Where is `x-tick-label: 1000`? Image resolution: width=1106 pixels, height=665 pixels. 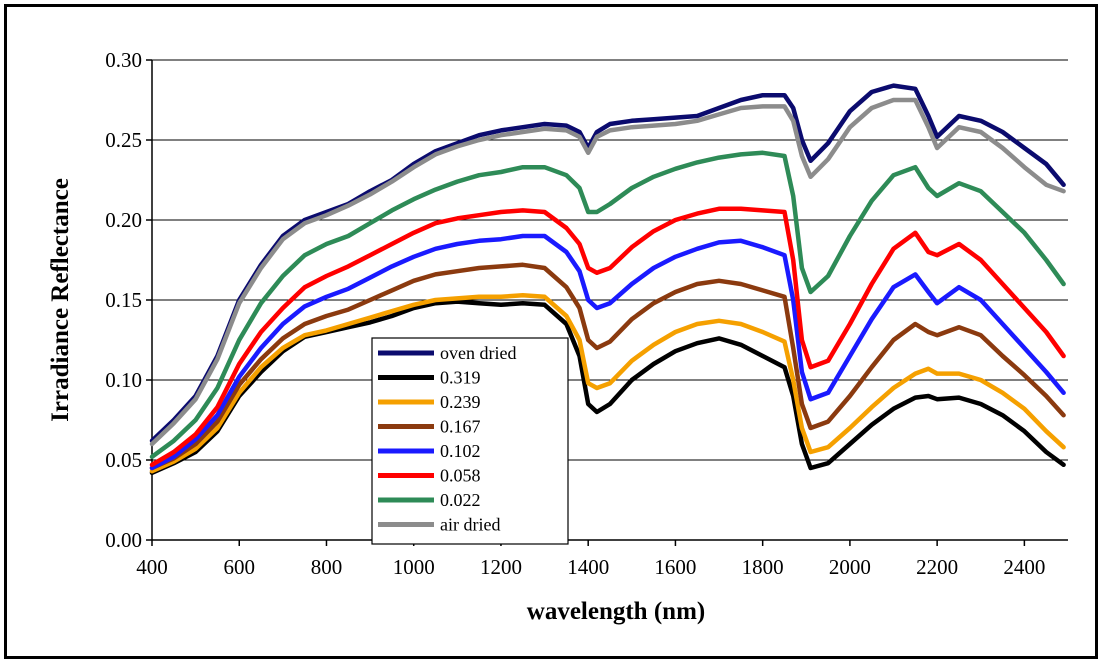 x-tick-label: 1000 is located at coordinates (414, 567).